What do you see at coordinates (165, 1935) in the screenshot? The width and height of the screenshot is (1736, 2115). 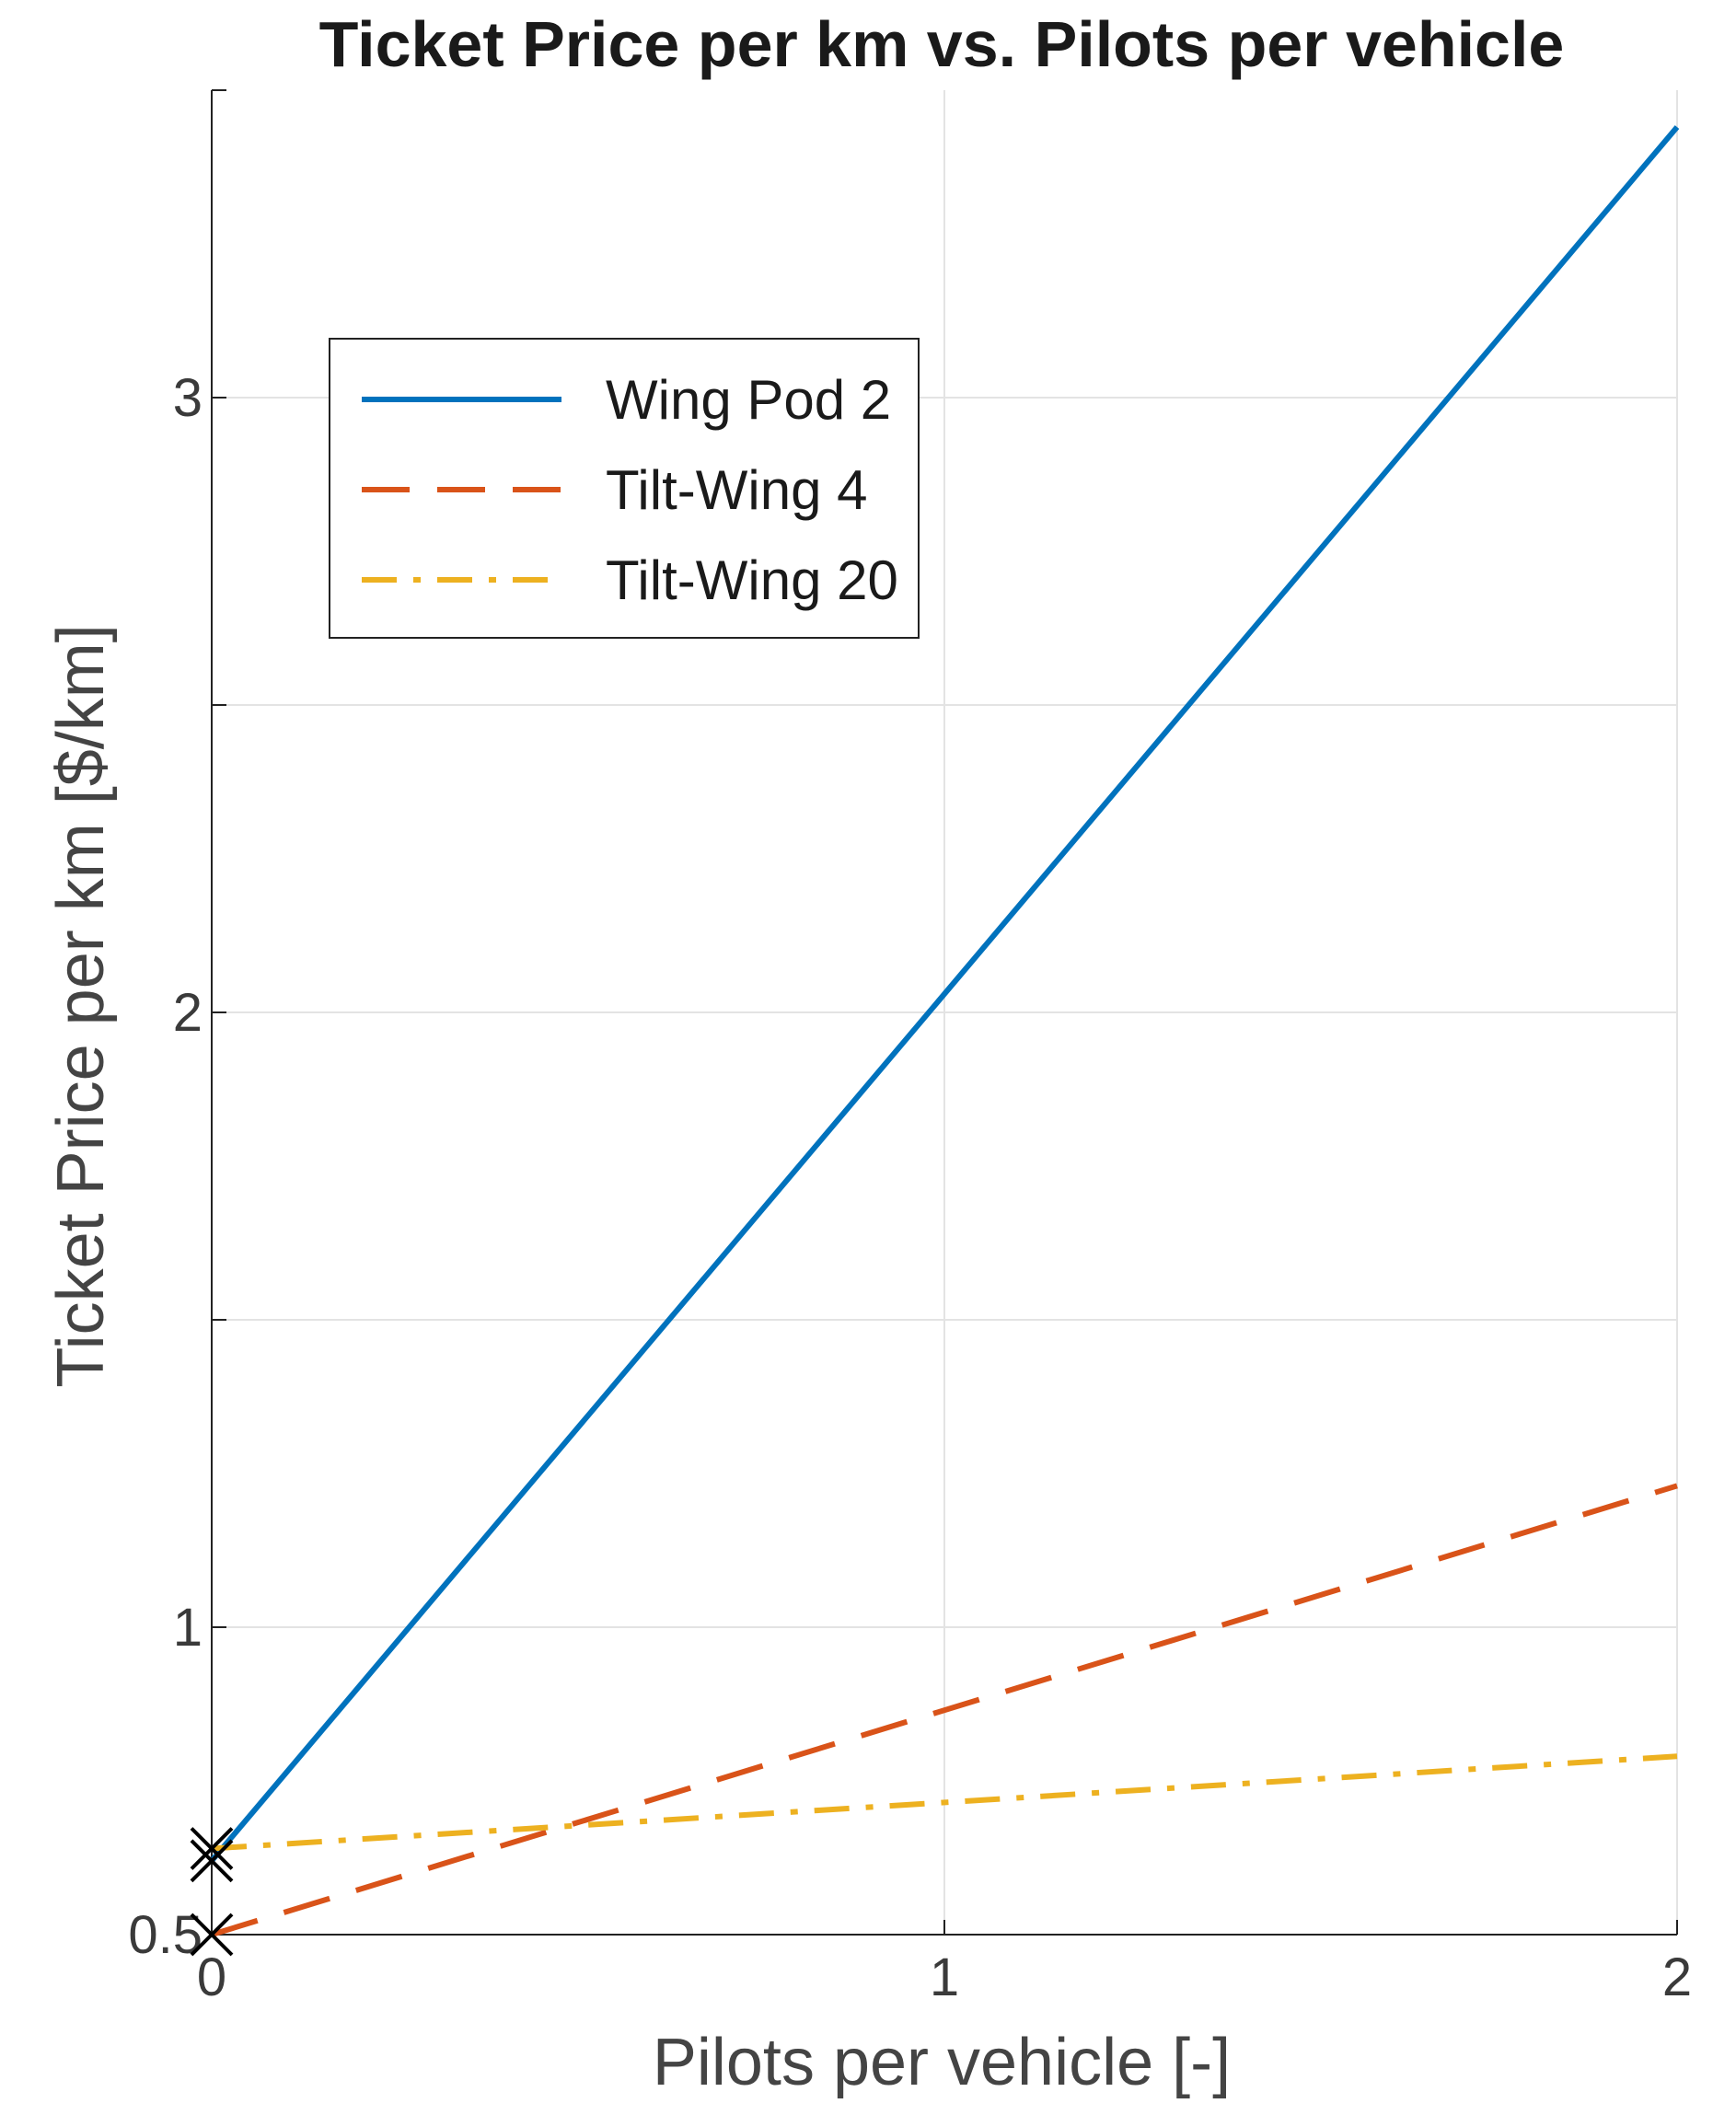 I see `y-tick-label-0: 0.5` at bounding box center [165, 1935].